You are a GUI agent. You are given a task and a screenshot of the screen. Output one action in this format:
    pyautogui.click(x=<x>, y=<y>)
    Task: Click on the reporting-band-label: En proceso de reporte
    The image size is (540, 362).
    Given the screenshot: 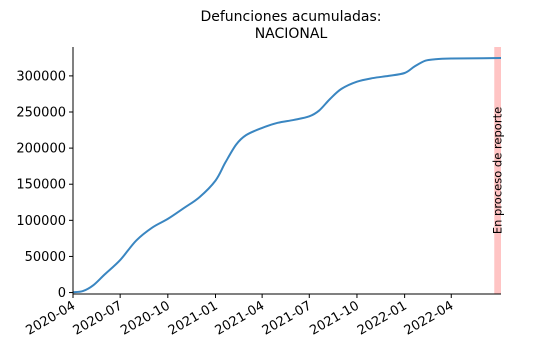 What is the action you would take?
    pyautogui.click(x=498, y=170)
    